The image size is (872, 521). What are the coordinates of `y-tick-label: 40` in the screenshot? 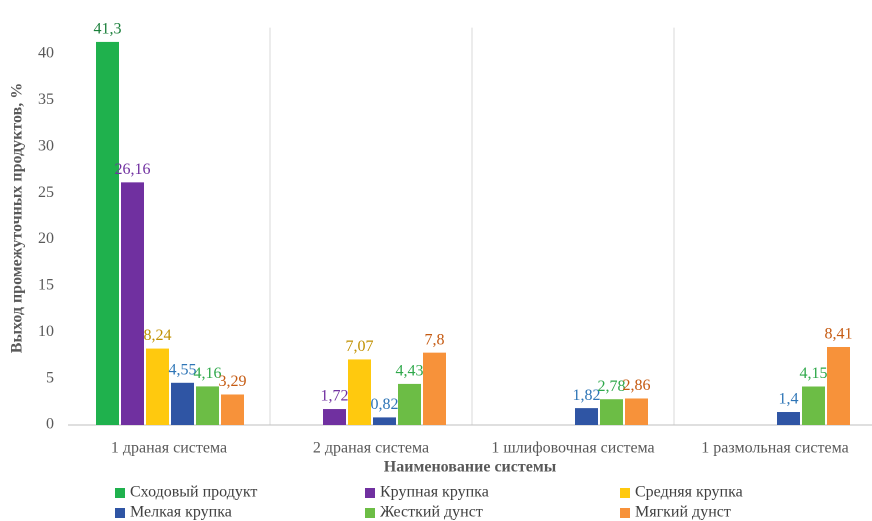 It's located at (46, 53).